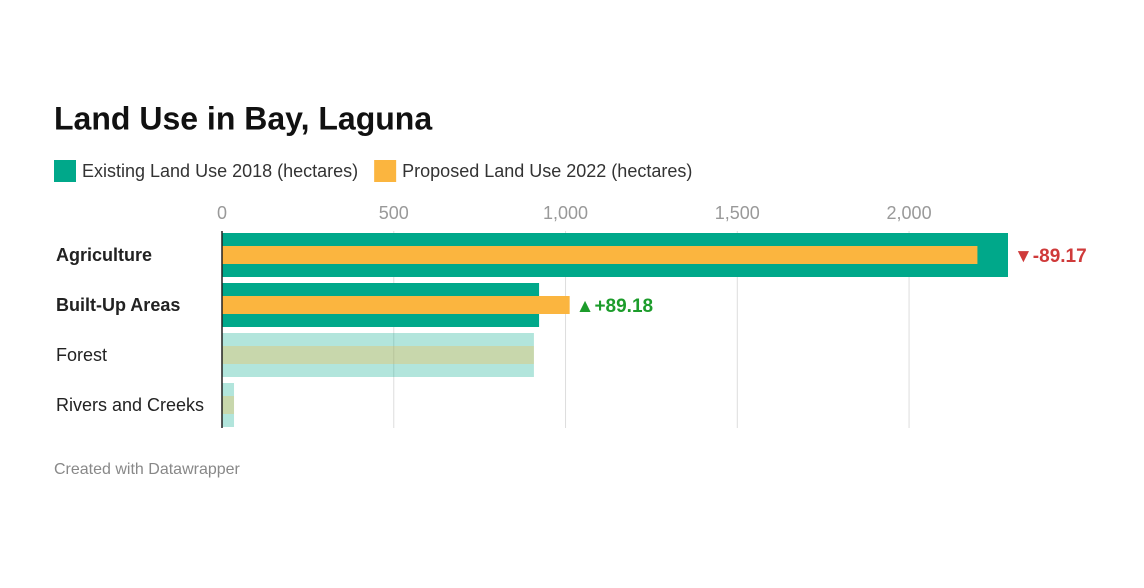 Image resolution: width=1144 pixels, height=588 pixels. I want to click on legend-label: Proposed Land Use 2022 (hectares), so click(547, 171).